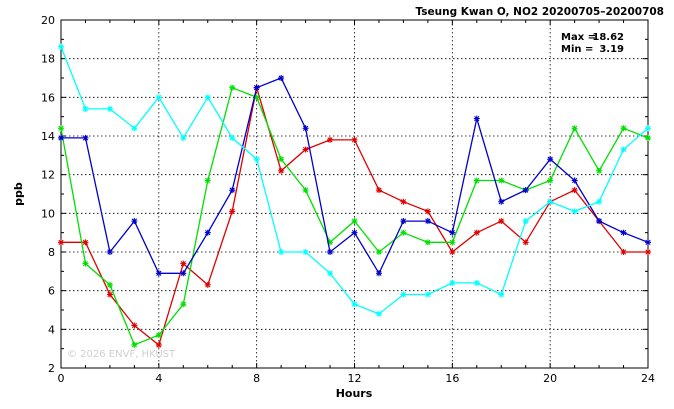 The height and width of the screenshot is (409, 674). What do you see at coordinates (51, 329) in the screenshot?
I see `y-tick-label: 4` at bounding box center [51, 329].